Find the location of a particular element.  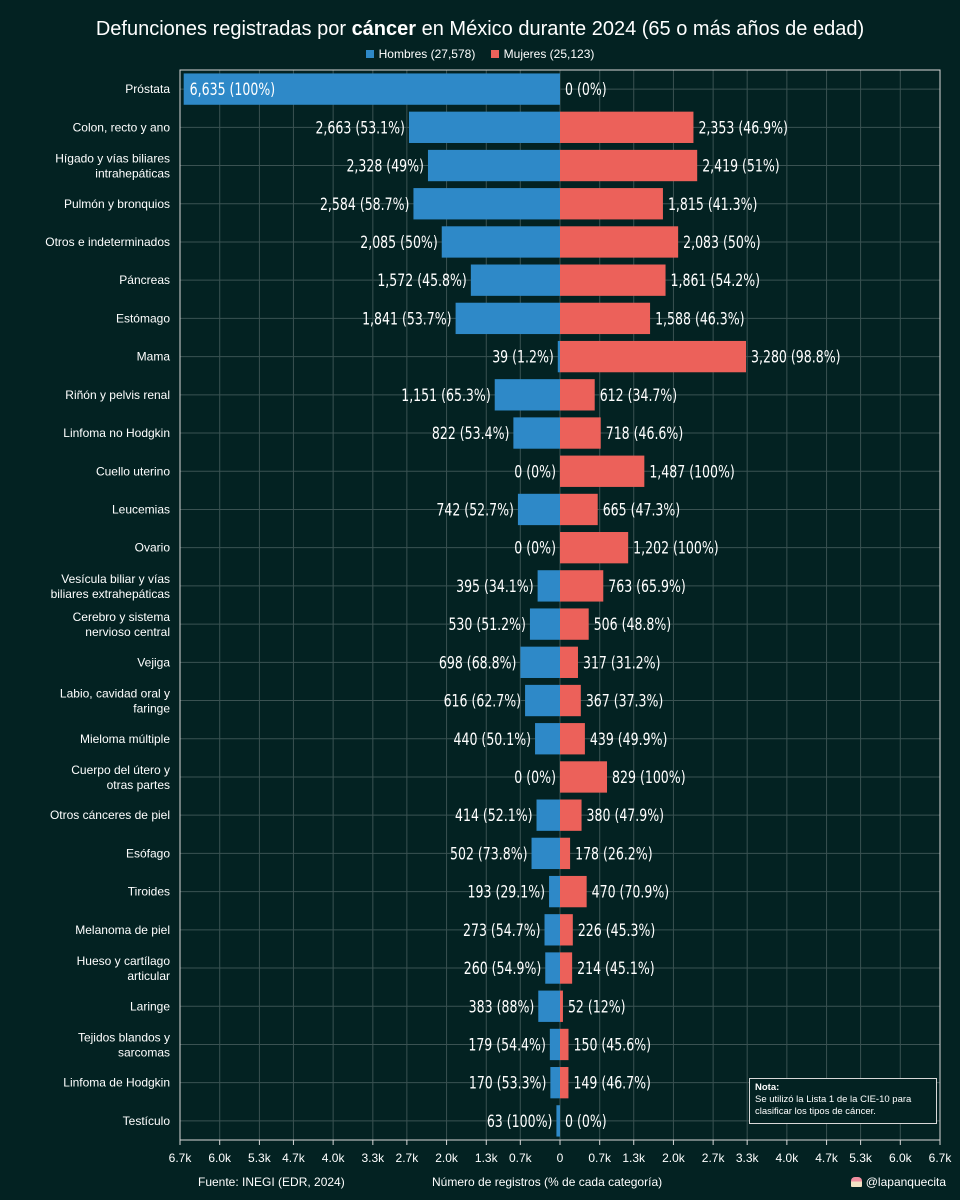

tick-label: 0 is located at coordinates (560, 1158).